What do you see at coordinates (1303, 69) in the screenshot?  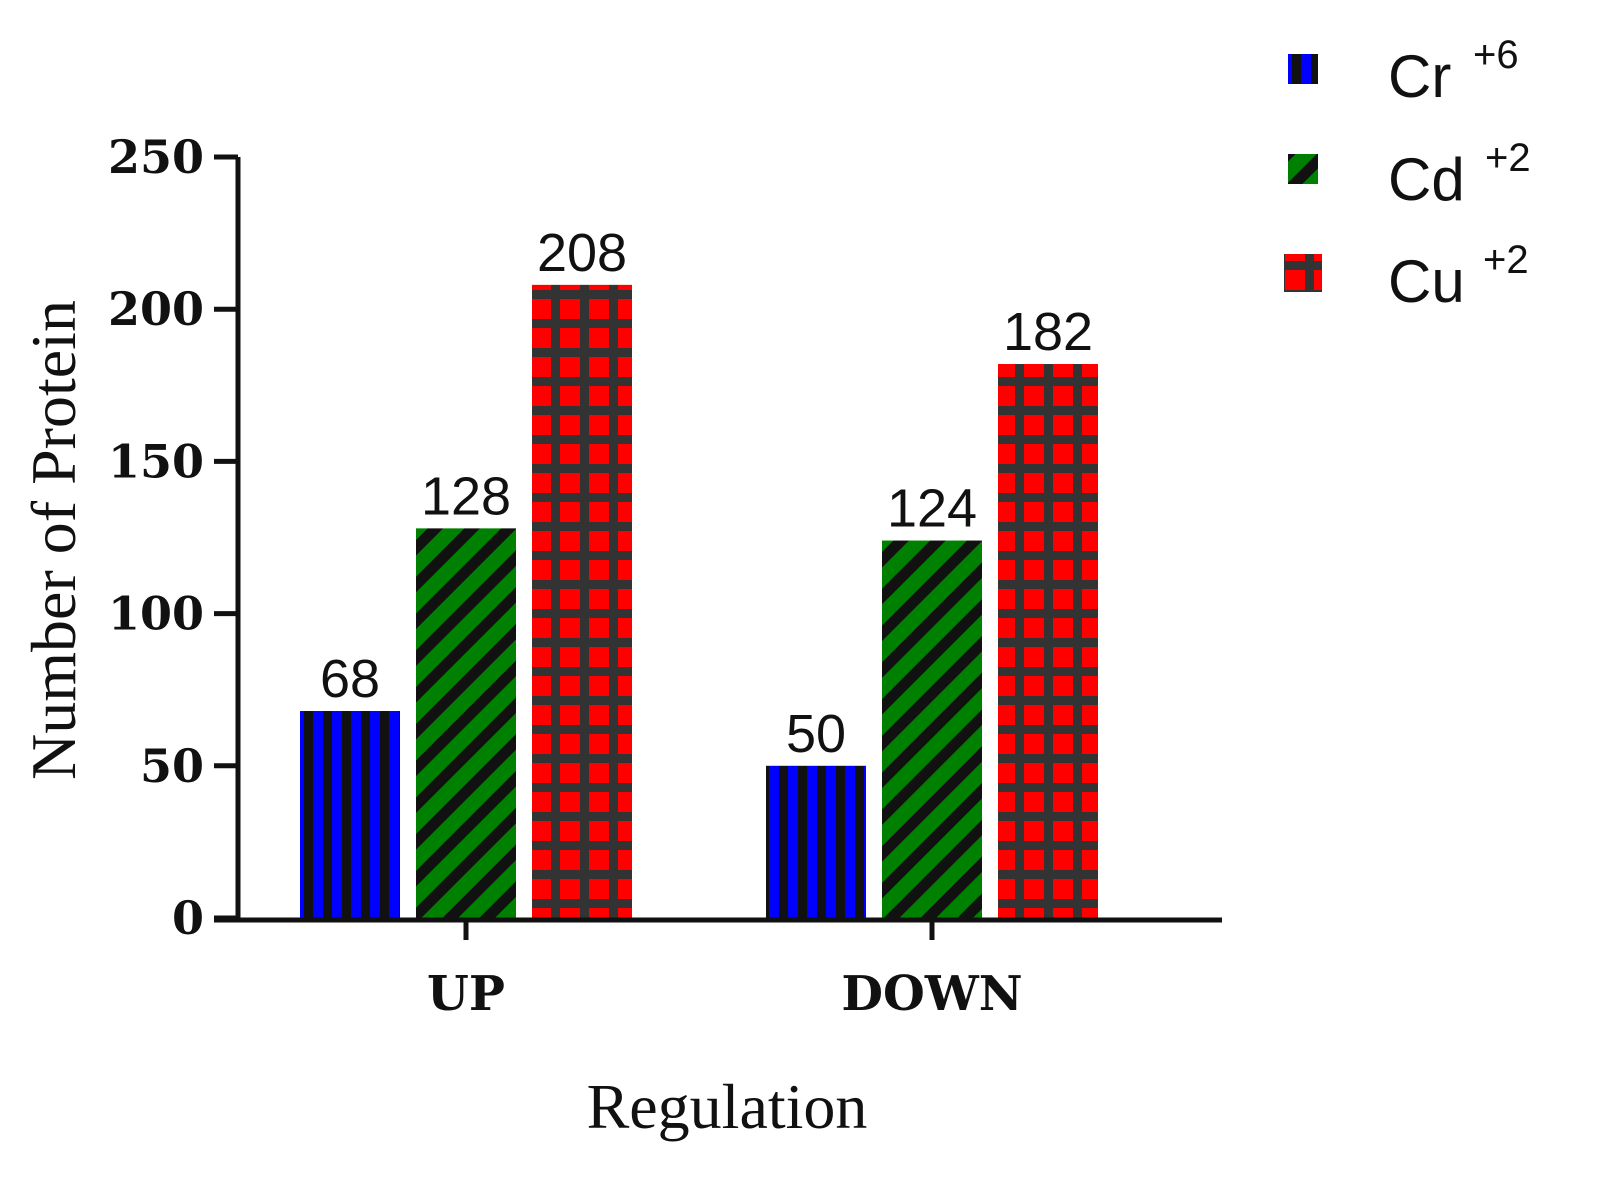 I see `legend-swatch-cr` at bounding box center [1303, 69].